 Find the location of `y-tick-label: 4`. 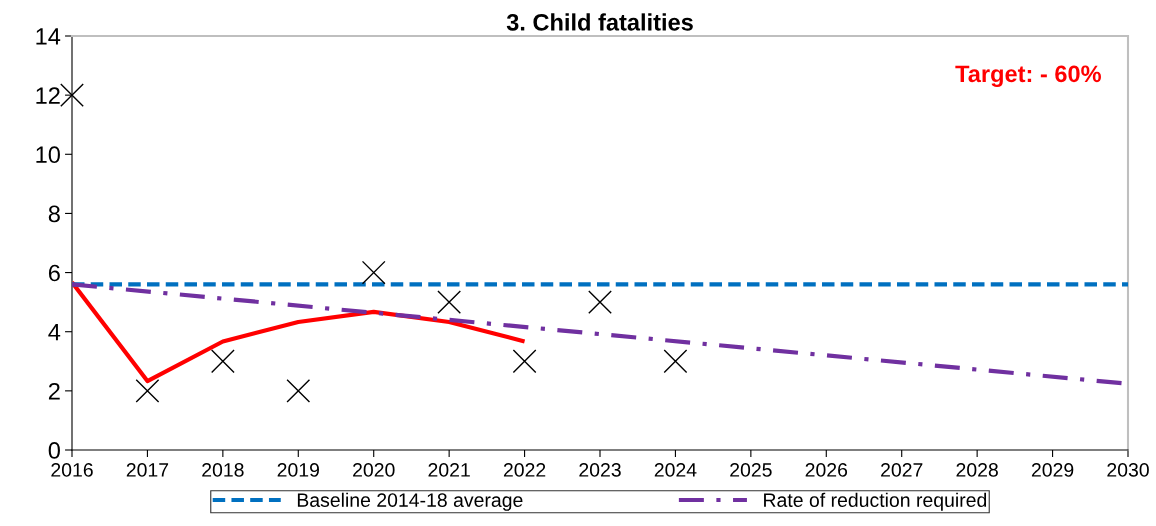

y-tick-label: 4 is located at coordinates (54, 332).